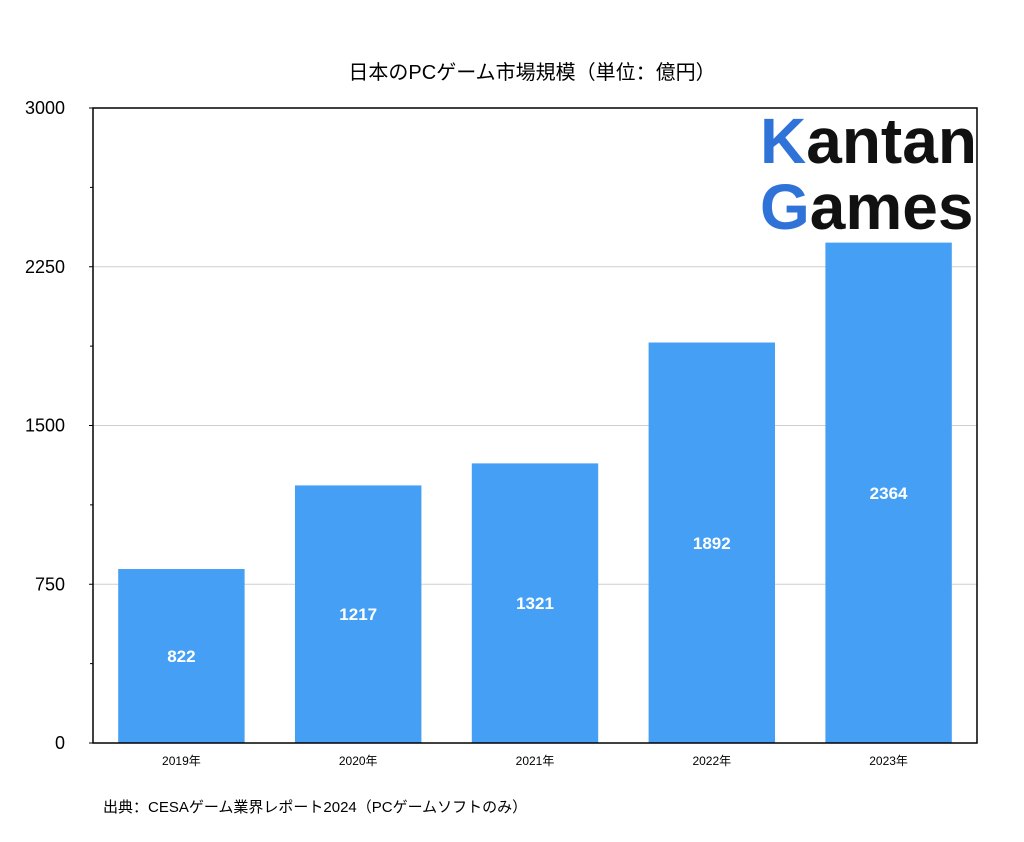 This screenshot has height=842, width=1024. I want to click on data-label: 1892, so click(712, 543).